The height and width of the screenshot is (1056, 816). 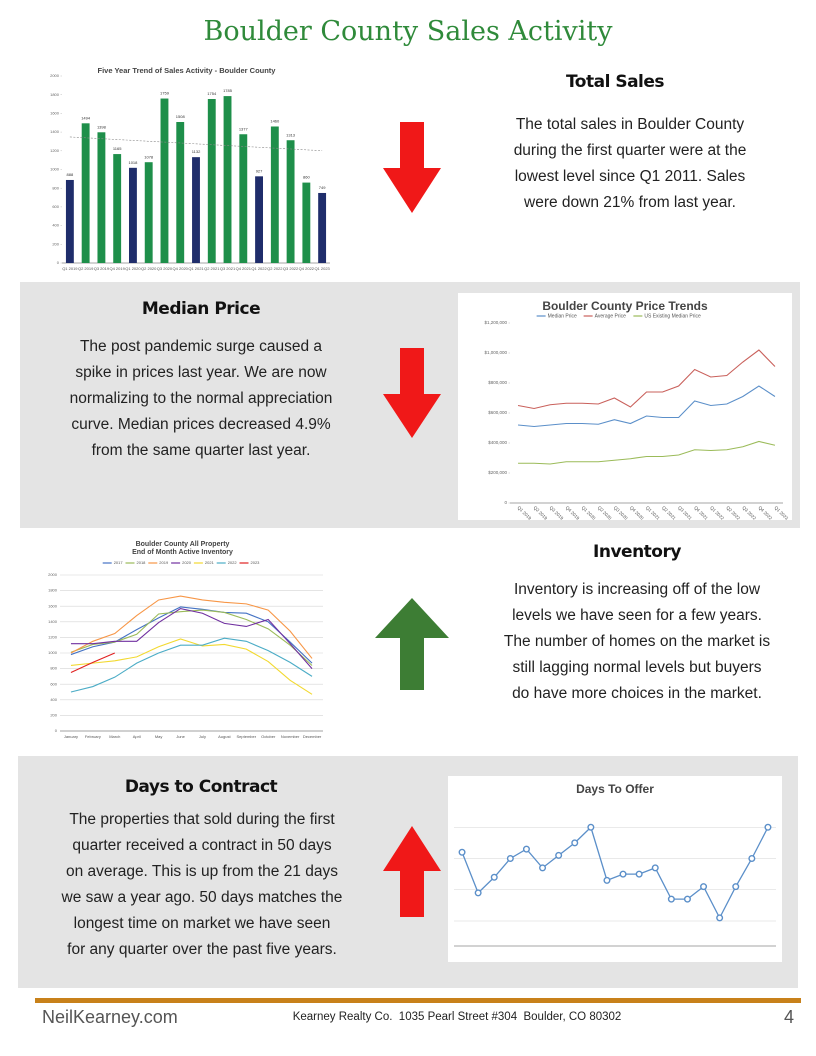 What do you see at coordinates (212, 93) in the screenshot?
I see `data-label: 1754` at bounding box center [212, 93].